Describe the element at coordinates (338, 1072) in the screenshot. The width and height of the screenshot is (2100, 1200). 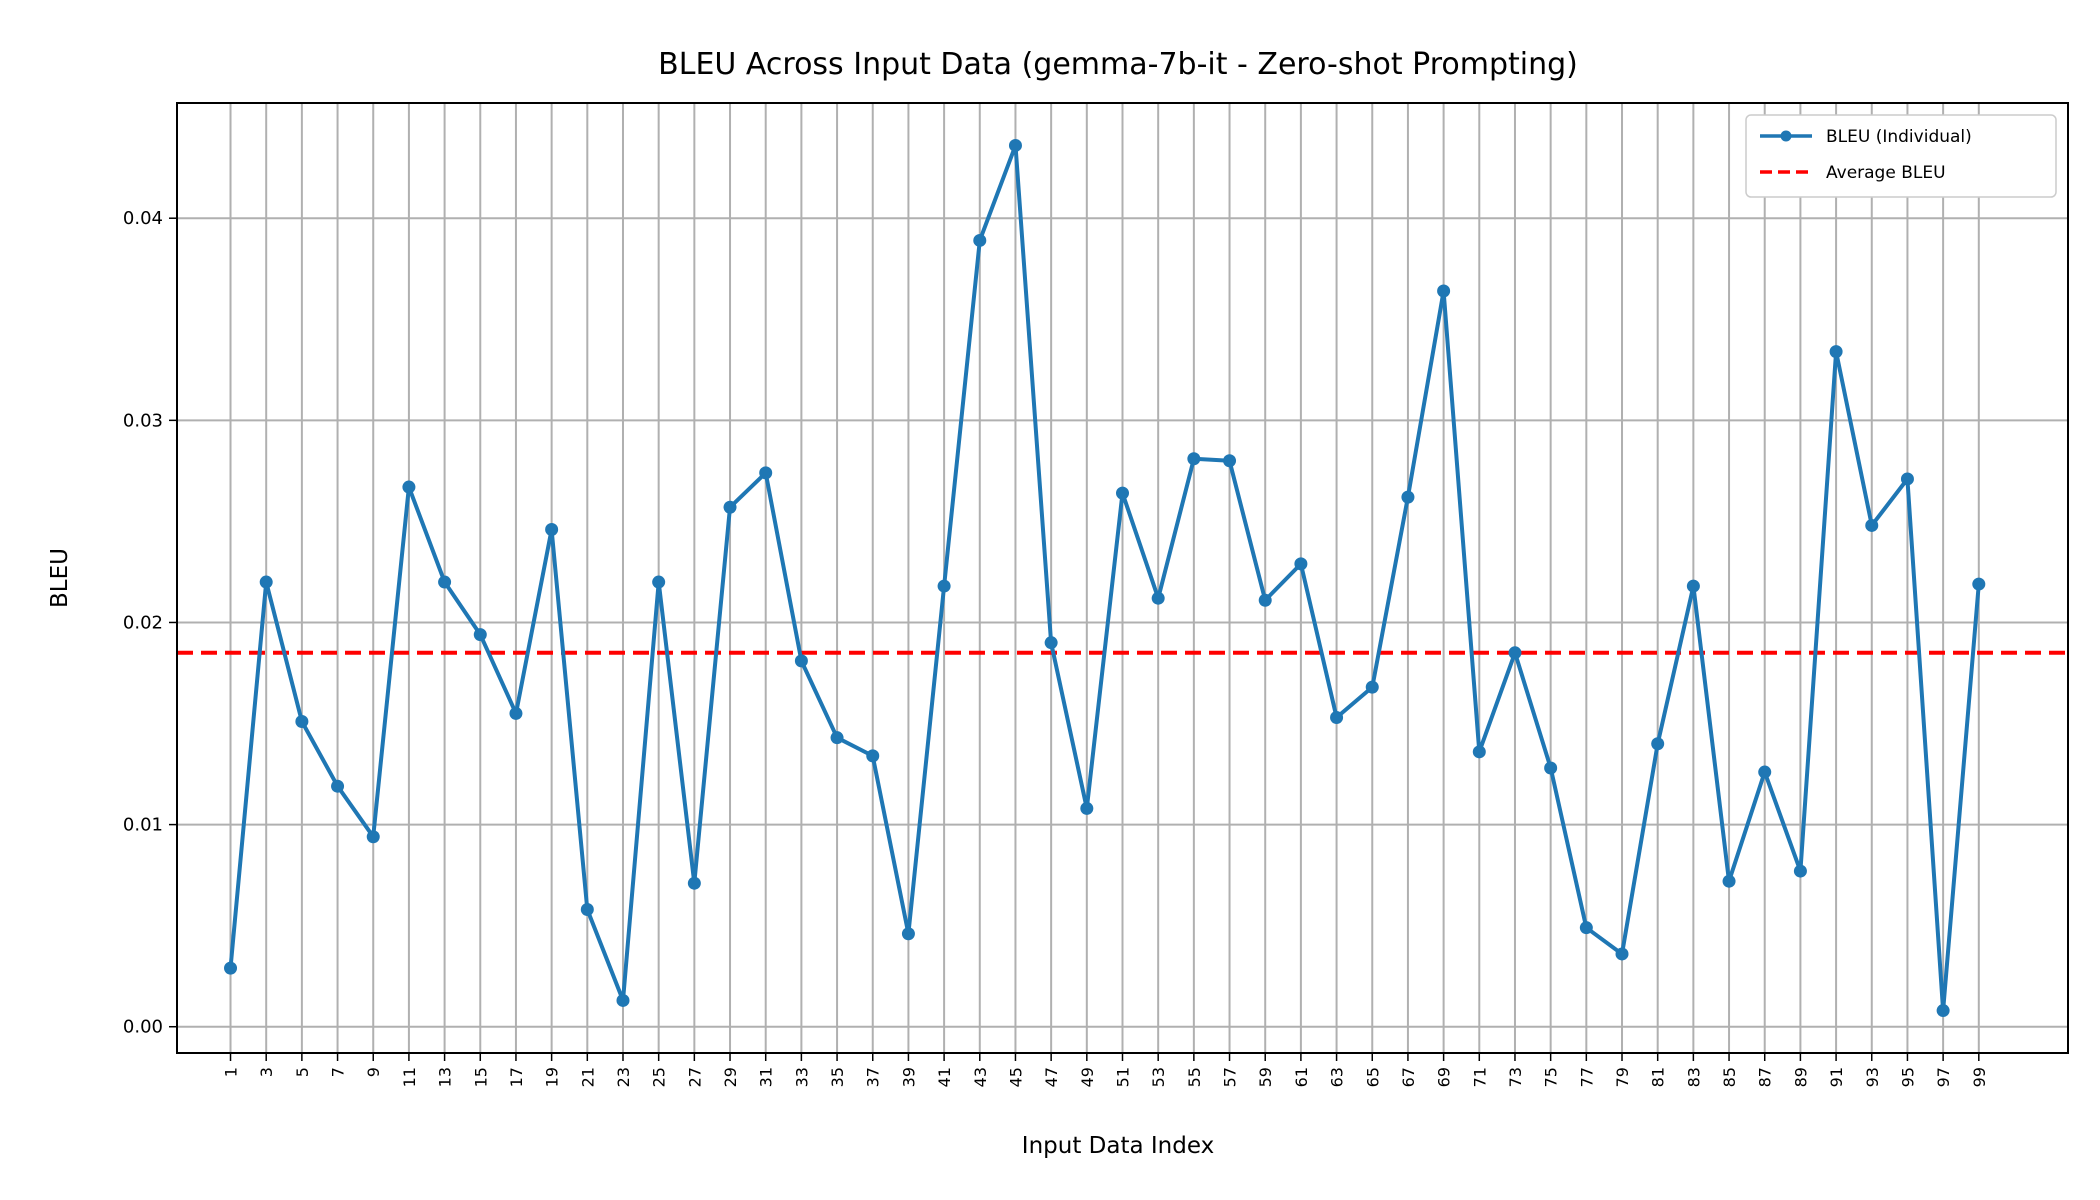
I see `x-tick-label: 7` at that location.